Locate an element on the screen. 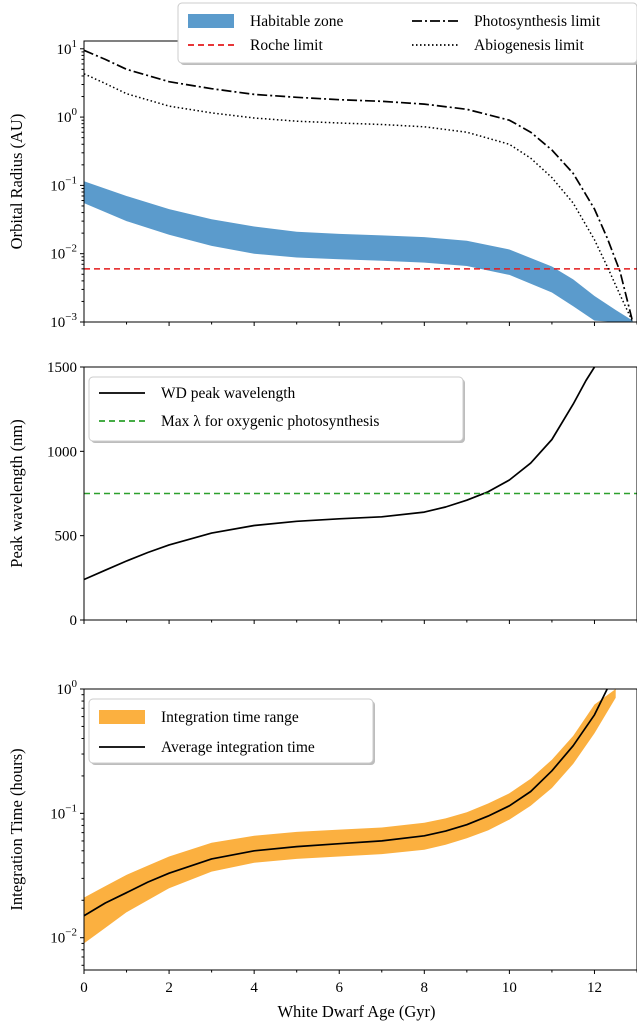 Image resolution: width=637 pixels, height=1025 pixels. y-axis-label: Integration Time (hours) is located at coordinates (16, 829).